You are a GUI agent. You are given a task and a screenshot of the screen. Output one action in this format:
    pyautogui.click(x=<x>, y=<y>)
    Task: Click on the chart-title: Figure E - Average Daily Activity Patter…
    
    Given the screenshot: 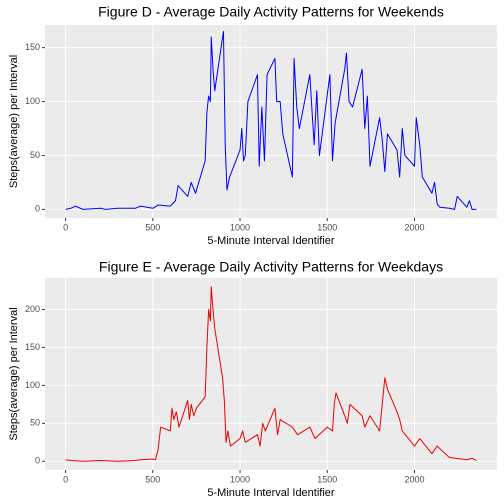 What is the action you would take?
    pyautogui.click(x=271, y=267)
    